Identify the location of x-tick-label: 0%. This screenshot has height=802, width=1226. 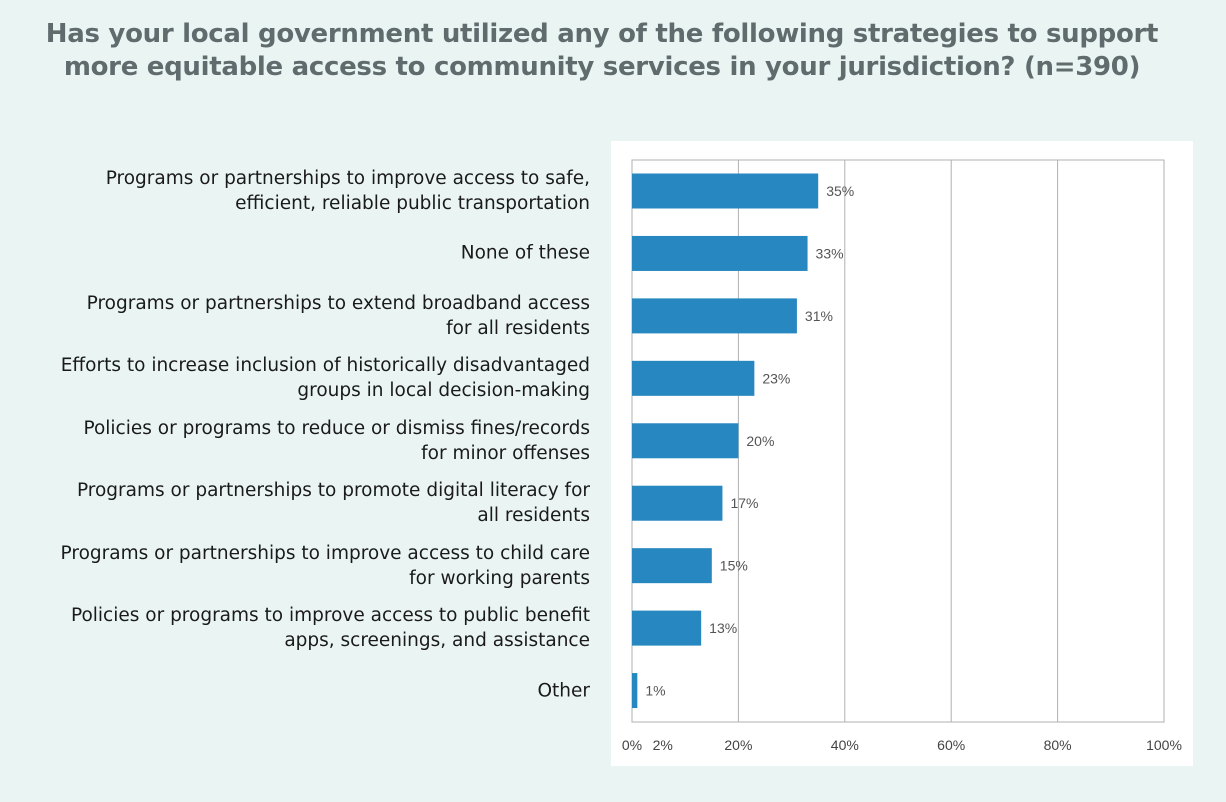
(632, 745).